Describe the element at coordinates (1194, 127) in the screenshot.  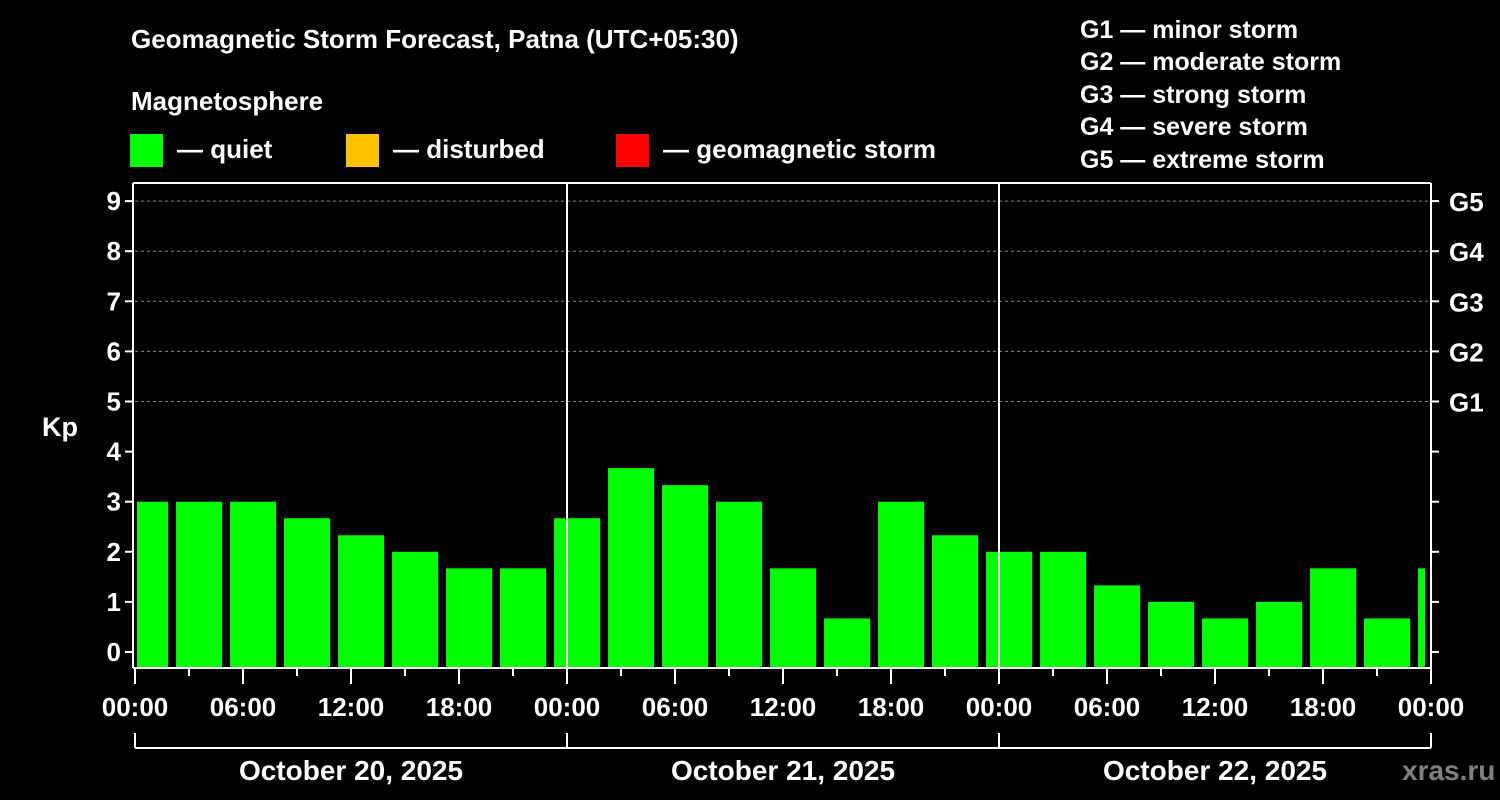
I see `scale-g4: G4 — severe storm` at that location.